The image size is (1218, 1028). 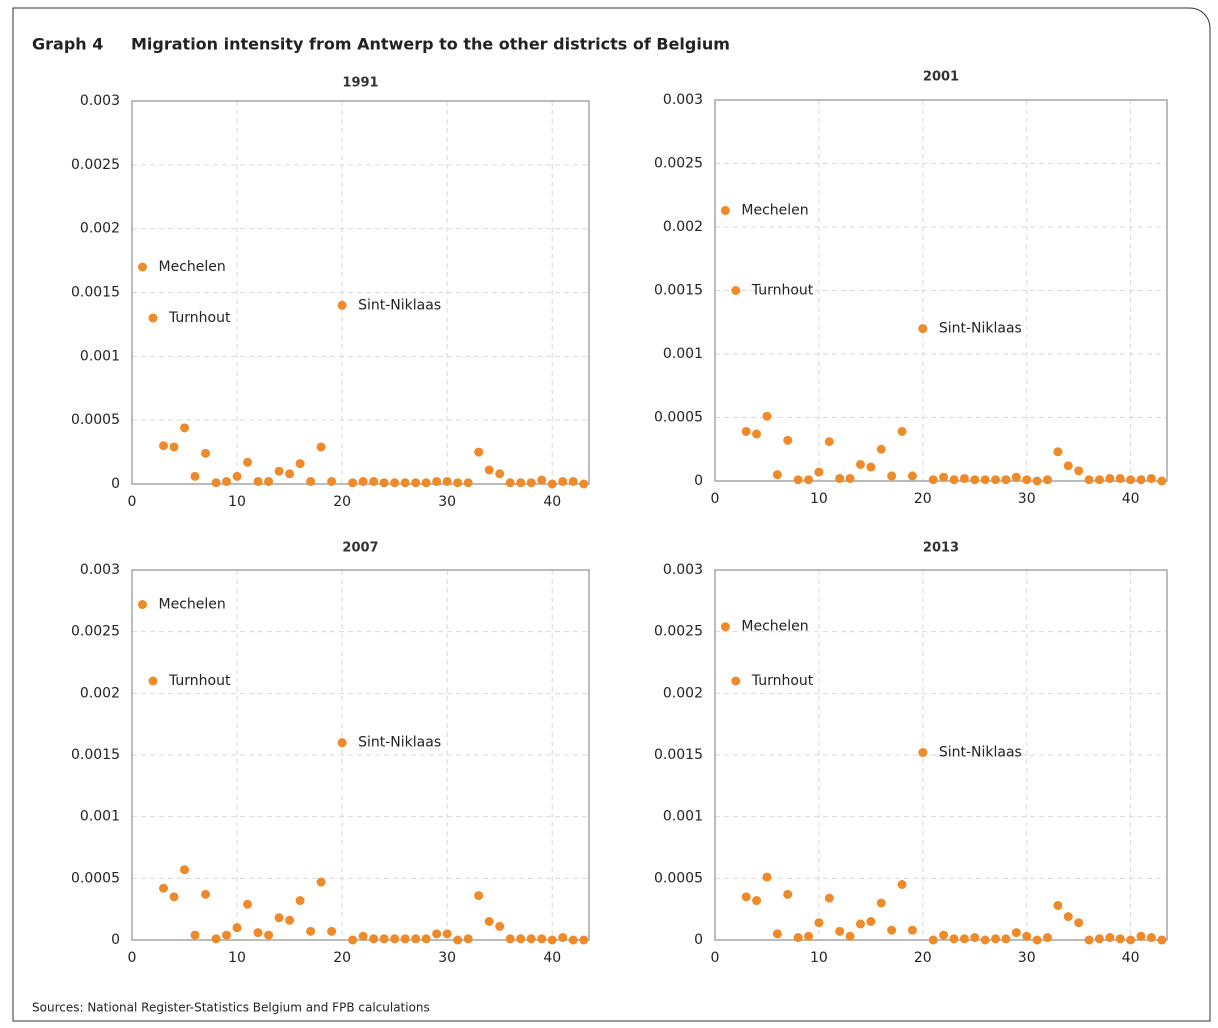 I want to click on x-tick-label: 10, so click(x=237, y=502).